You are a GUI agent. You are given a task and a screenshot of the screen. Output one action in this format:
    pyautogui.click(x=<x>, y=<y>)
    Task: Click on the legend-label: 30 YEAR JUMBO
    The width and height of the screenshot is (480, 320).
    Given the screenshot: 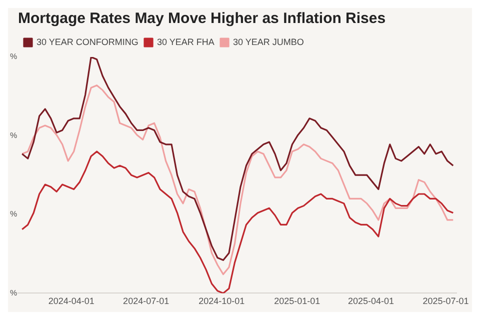 What is the action you would take?
    pyautogui.click(x=268, y=41)
    